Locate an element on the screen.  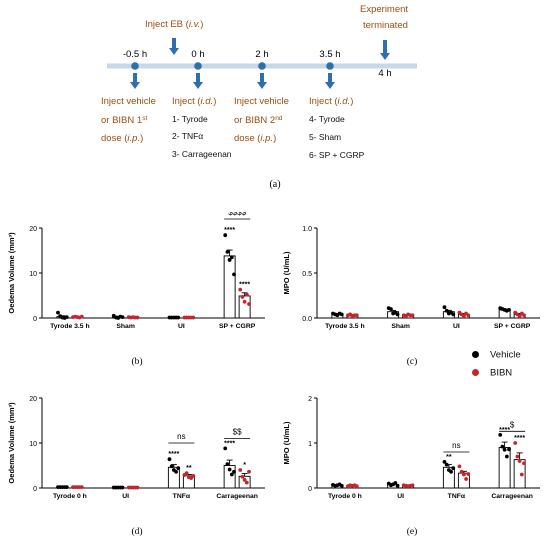
panel-label: (b) is located at coordinates (136, 361).